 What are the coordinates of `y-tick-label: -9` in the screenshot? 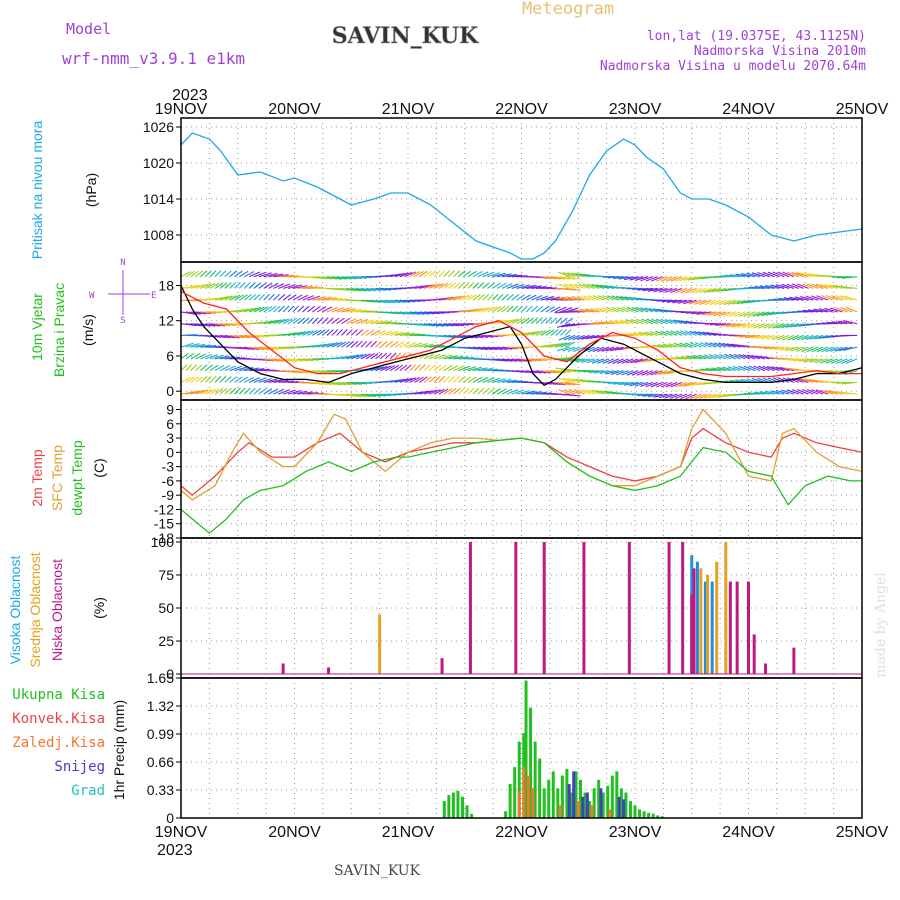 It's located at (168, 495).